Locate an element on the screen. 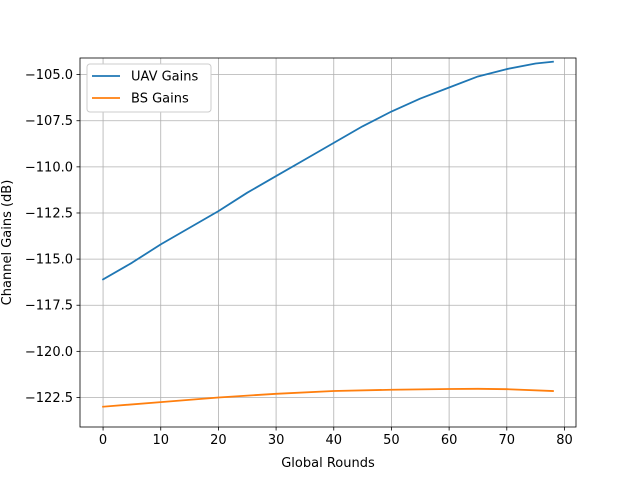  legend-label-bs: BS Gains is located at coordinates (160, 99).